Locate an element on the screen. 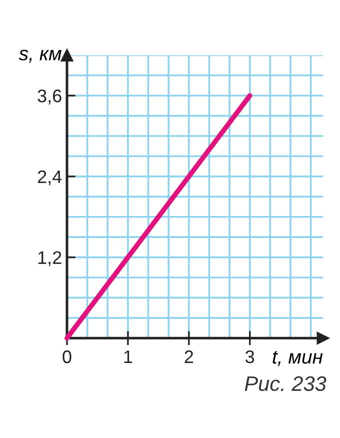 This screenshot has width=340, height=438. y-tick-label: 3,6 is located at coordinates (50, 97).